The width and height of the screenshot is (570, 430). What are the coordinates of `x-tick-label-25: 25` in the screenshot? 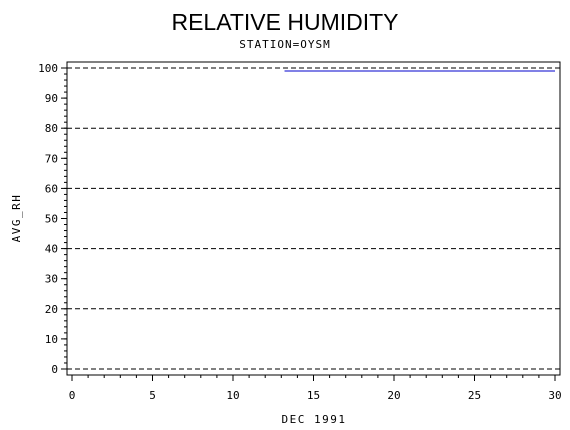 It's located at (474, 395).